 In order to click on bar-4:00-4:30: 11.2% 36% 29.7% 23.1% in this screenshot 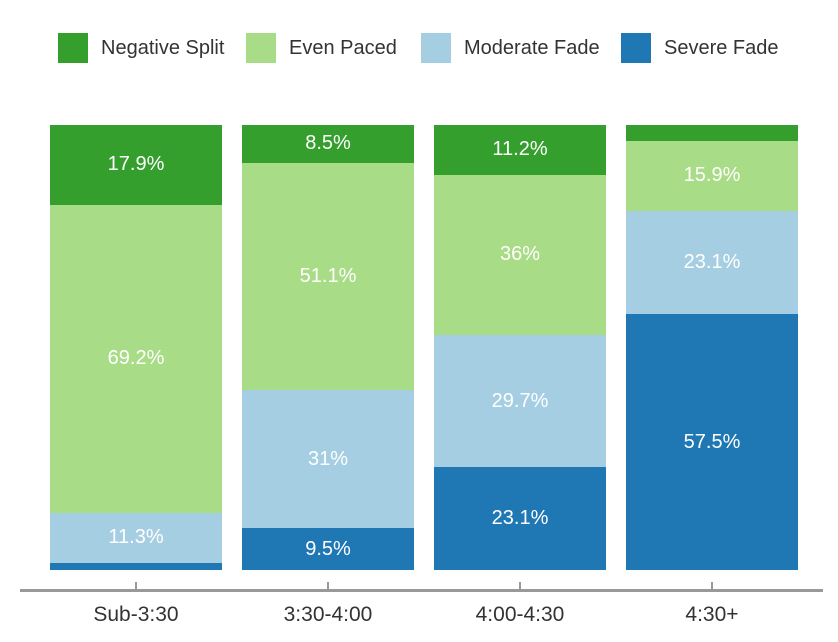, I will do `click(520, 347)`.